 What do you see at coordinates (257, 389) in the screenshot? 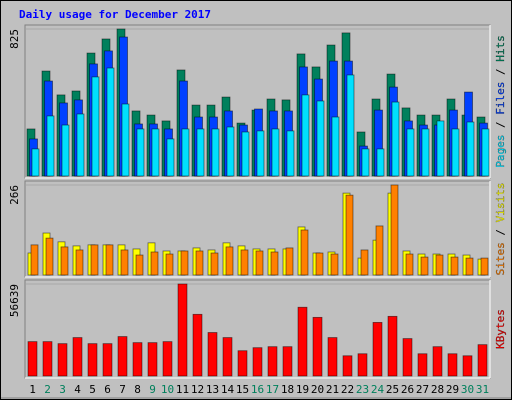
I see `x-tick-label: 16` at bounding box center [257, 389].